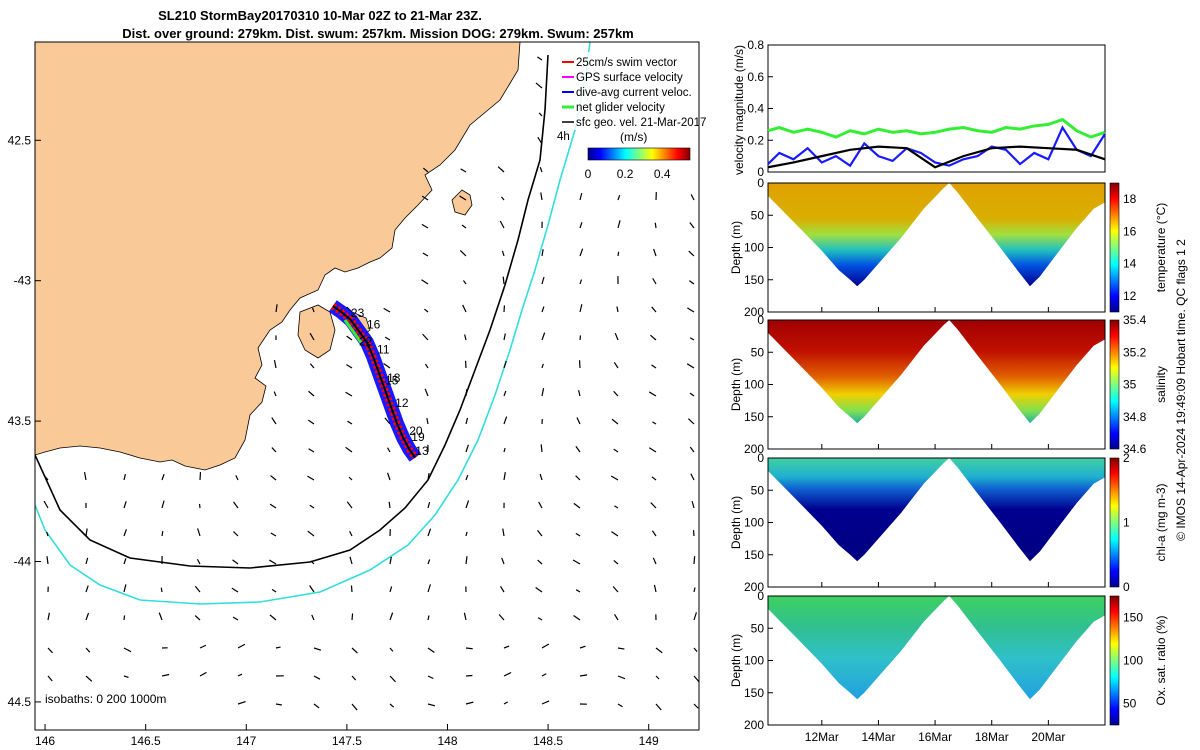 This screenshot has height=750, width=1200. Describe the element at coordinates (760, 172) in the screenshot. I see `velocity-ytick-label: 0` at that location.